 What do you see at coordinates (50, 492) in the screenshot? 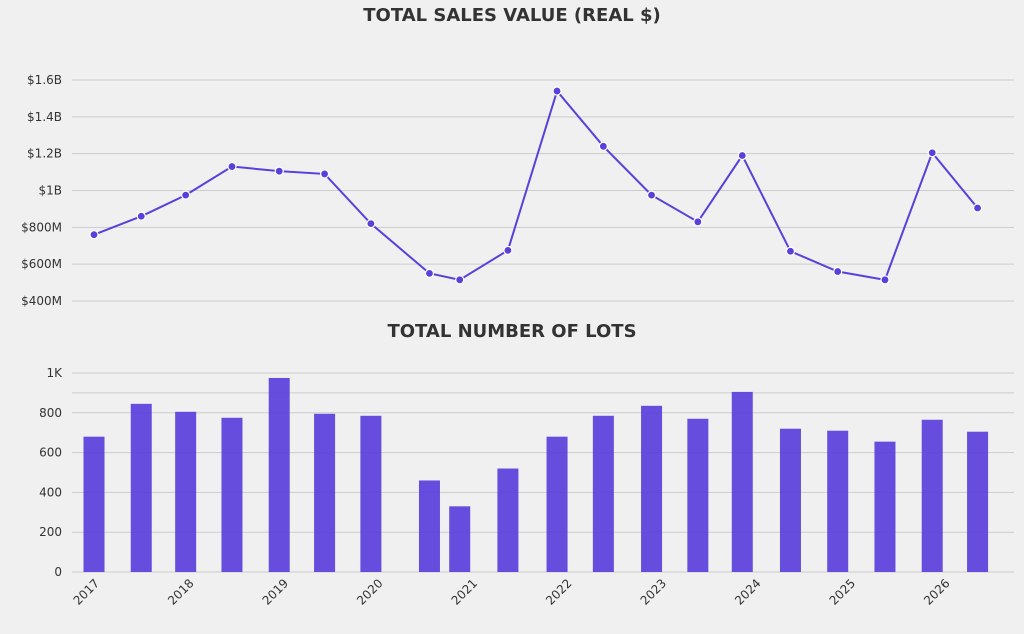
I see `lots-y-tick-label: 400` at bounding box center [50, 492].